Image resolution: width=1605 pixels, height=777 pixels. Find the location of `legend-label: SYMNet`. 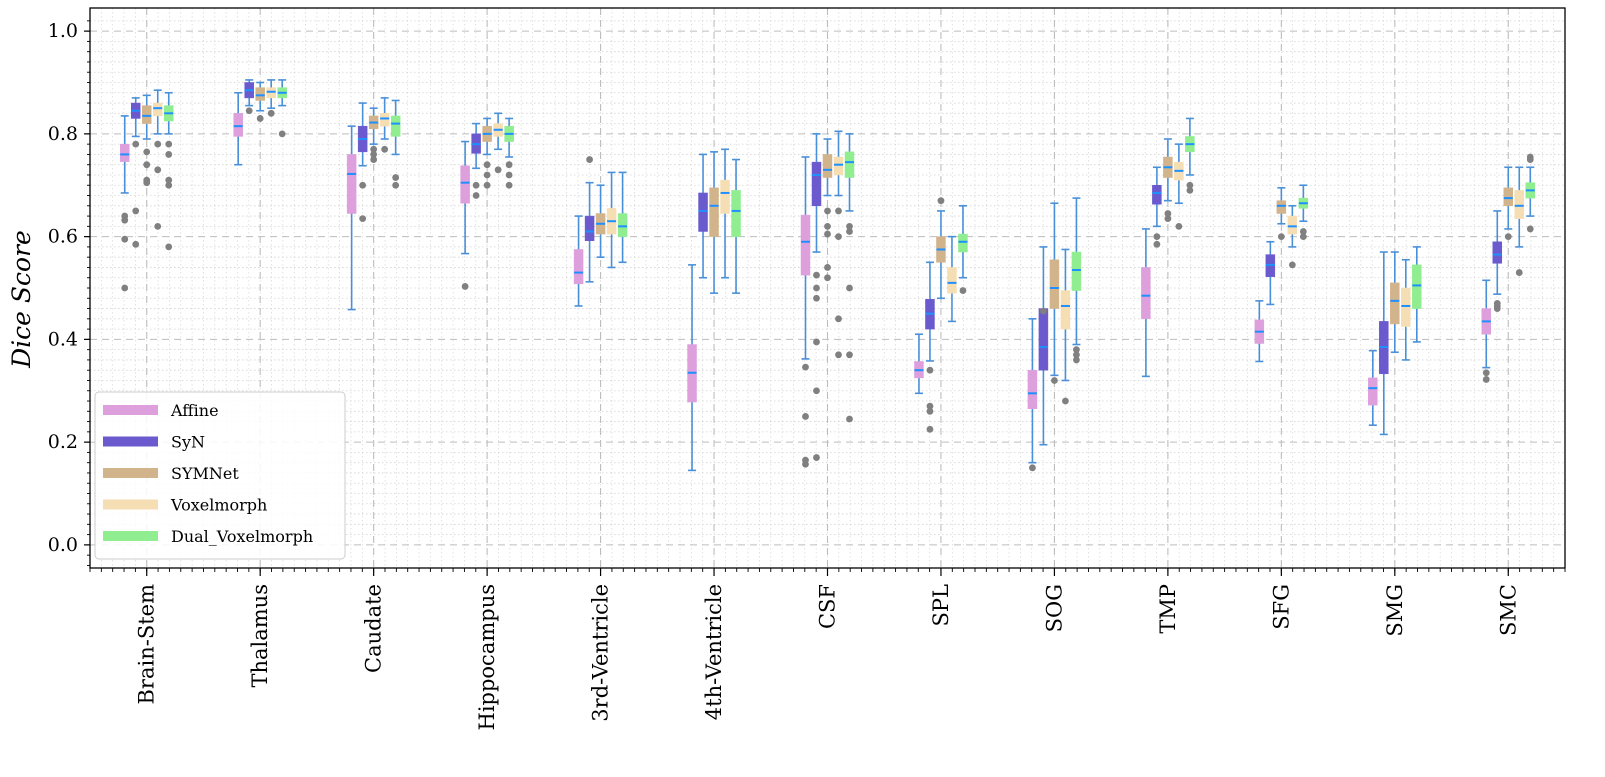

legend-label: SYMNet is located at coordinates (205, 473).